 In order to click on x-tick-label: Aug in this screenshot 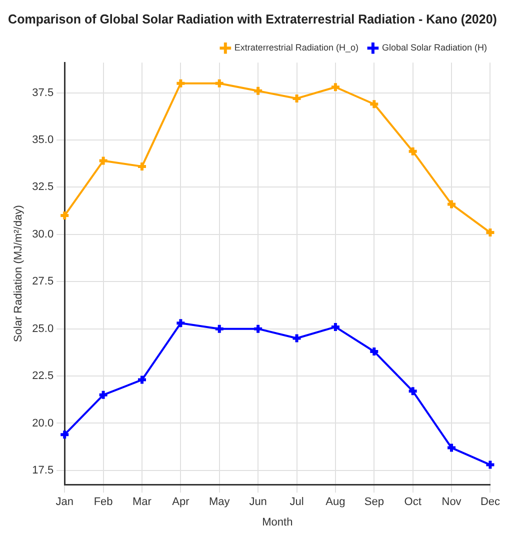, I will do `click(336, 502)`.